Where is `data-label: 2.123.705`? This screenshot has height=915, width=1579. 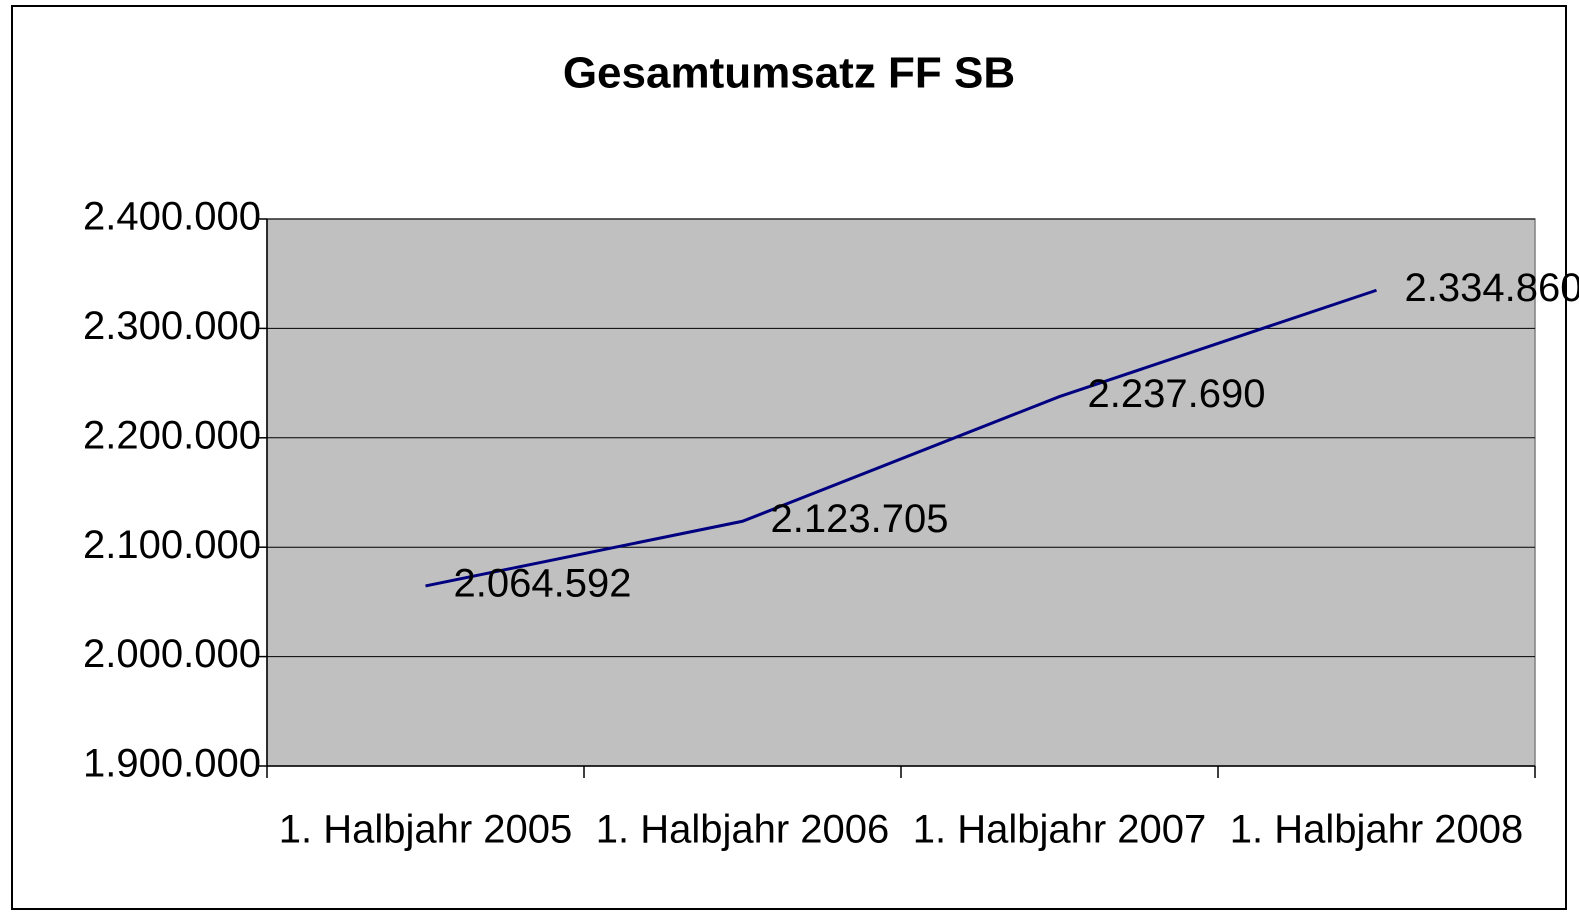 data-label: 2.123.705 is located at coordinates (860, 519).